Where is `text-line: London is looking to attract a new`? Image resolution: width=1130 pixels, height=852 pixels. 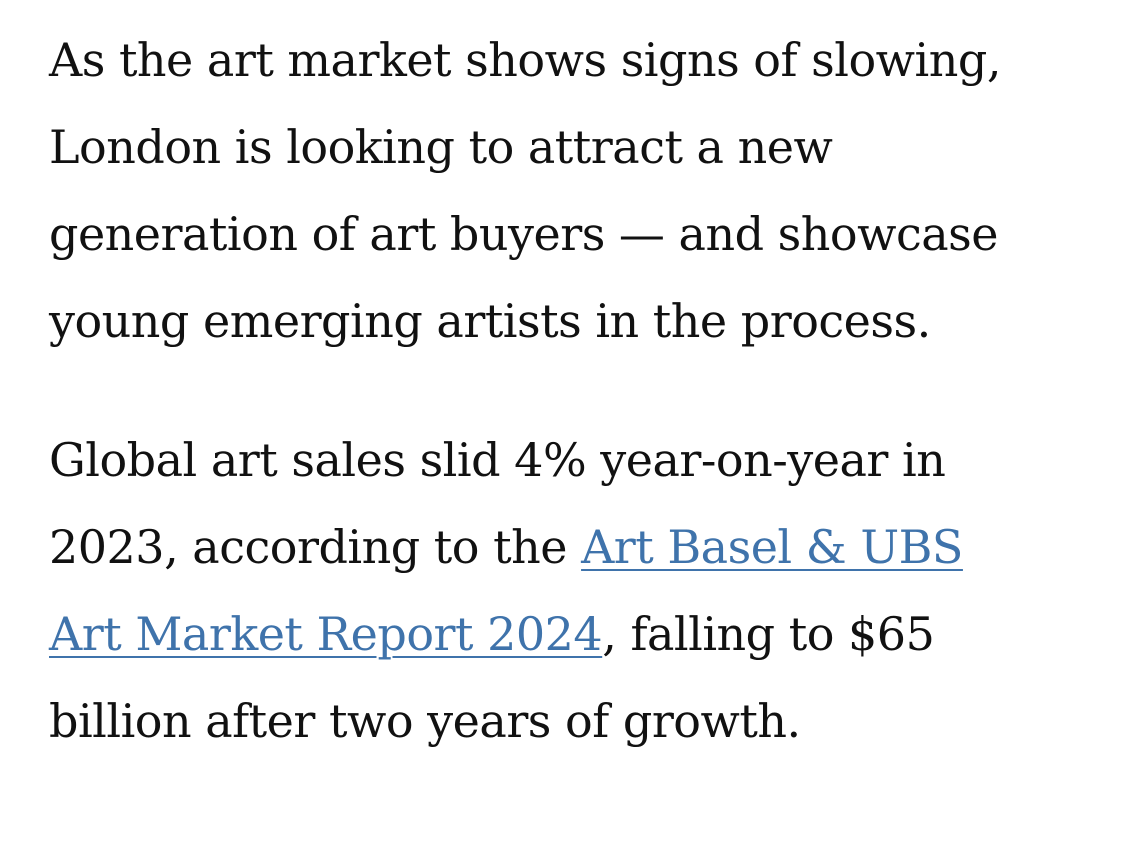 text-line: London is looking to attract a new is located at coordinates (441, 147).